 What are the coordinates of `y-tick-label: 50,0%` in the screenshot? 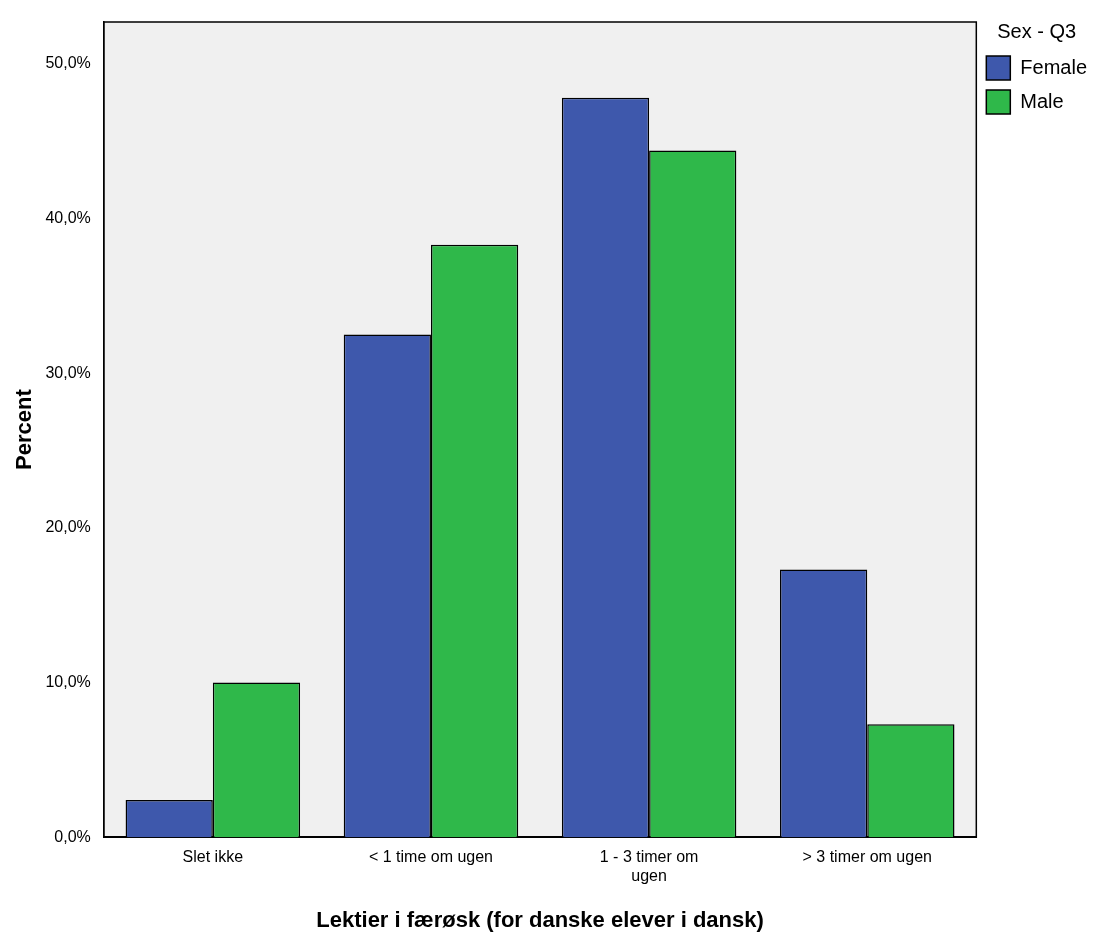 It's located at (68, 63).